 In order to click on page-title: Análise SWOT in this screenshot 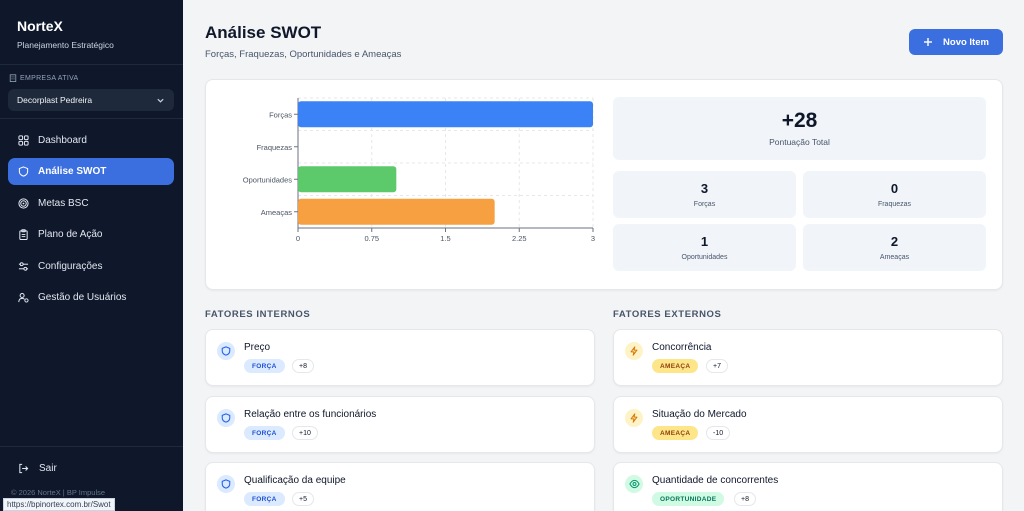, I will do `click(263, 32)`.